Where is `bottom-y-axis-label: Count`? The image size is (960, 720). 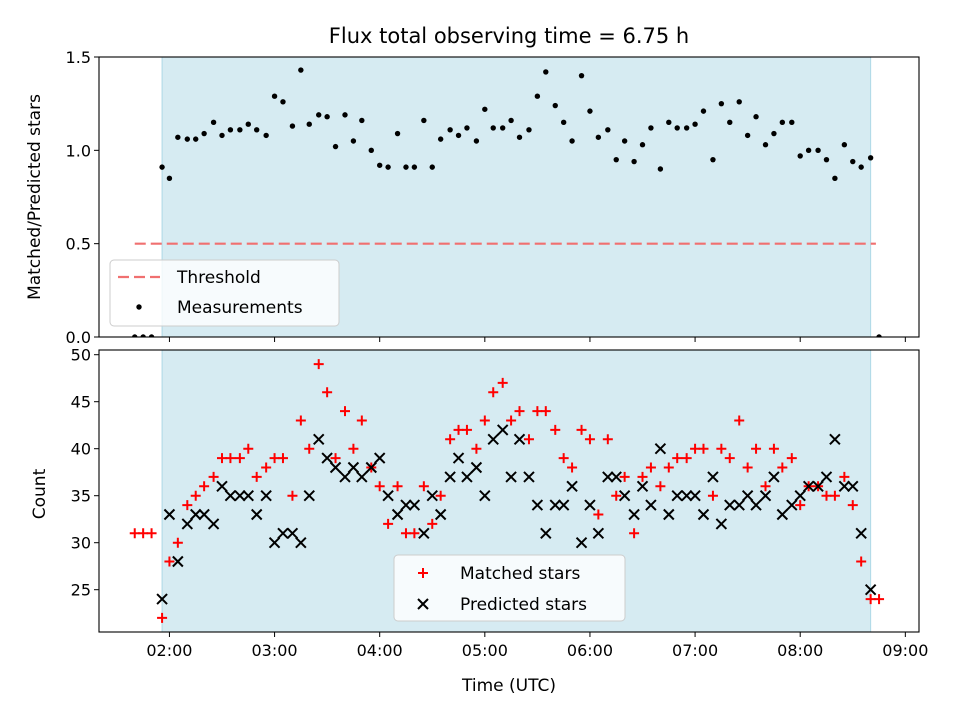 bottom-y-axis-label: Count is located at coordinates (40, 493).